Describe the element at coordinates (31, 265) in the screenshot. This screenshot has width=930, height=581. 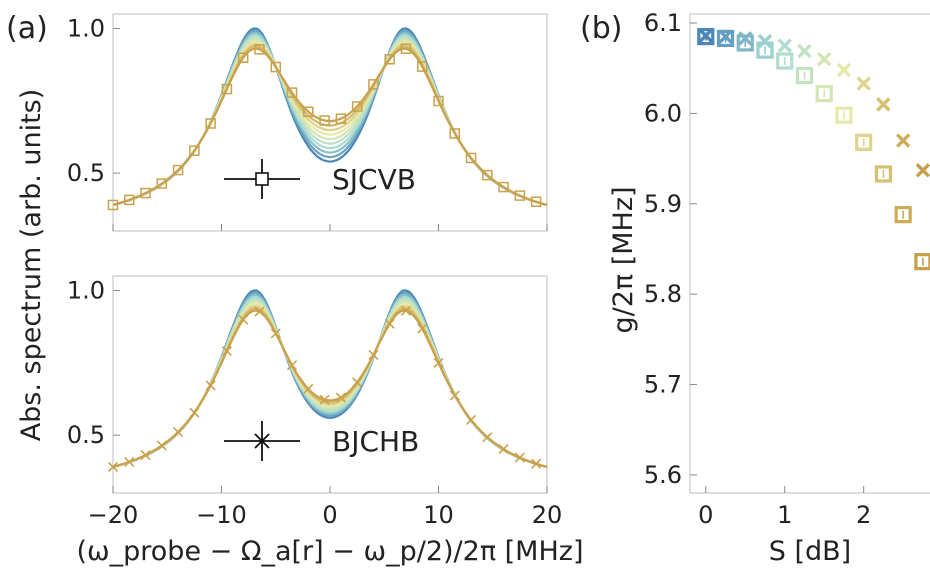
I see `shared-ylabel: Abs. spectrum (arb. units)` at that location.